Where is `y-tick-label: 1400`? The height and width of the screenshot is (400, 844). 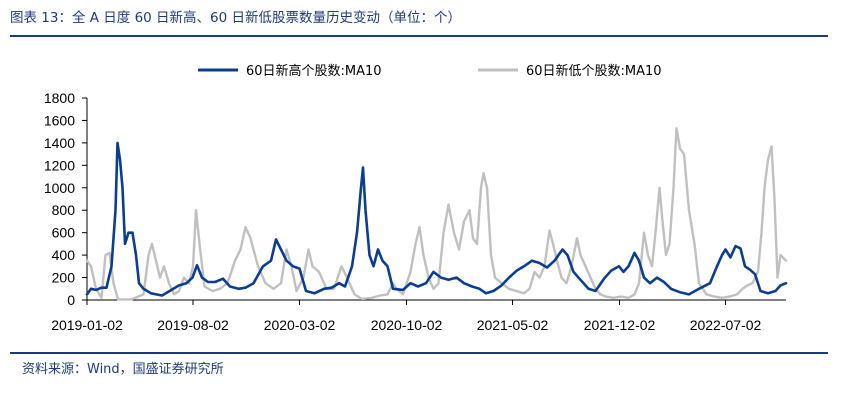 y-tick-label: 1400 is located at coordinates (59, 143).